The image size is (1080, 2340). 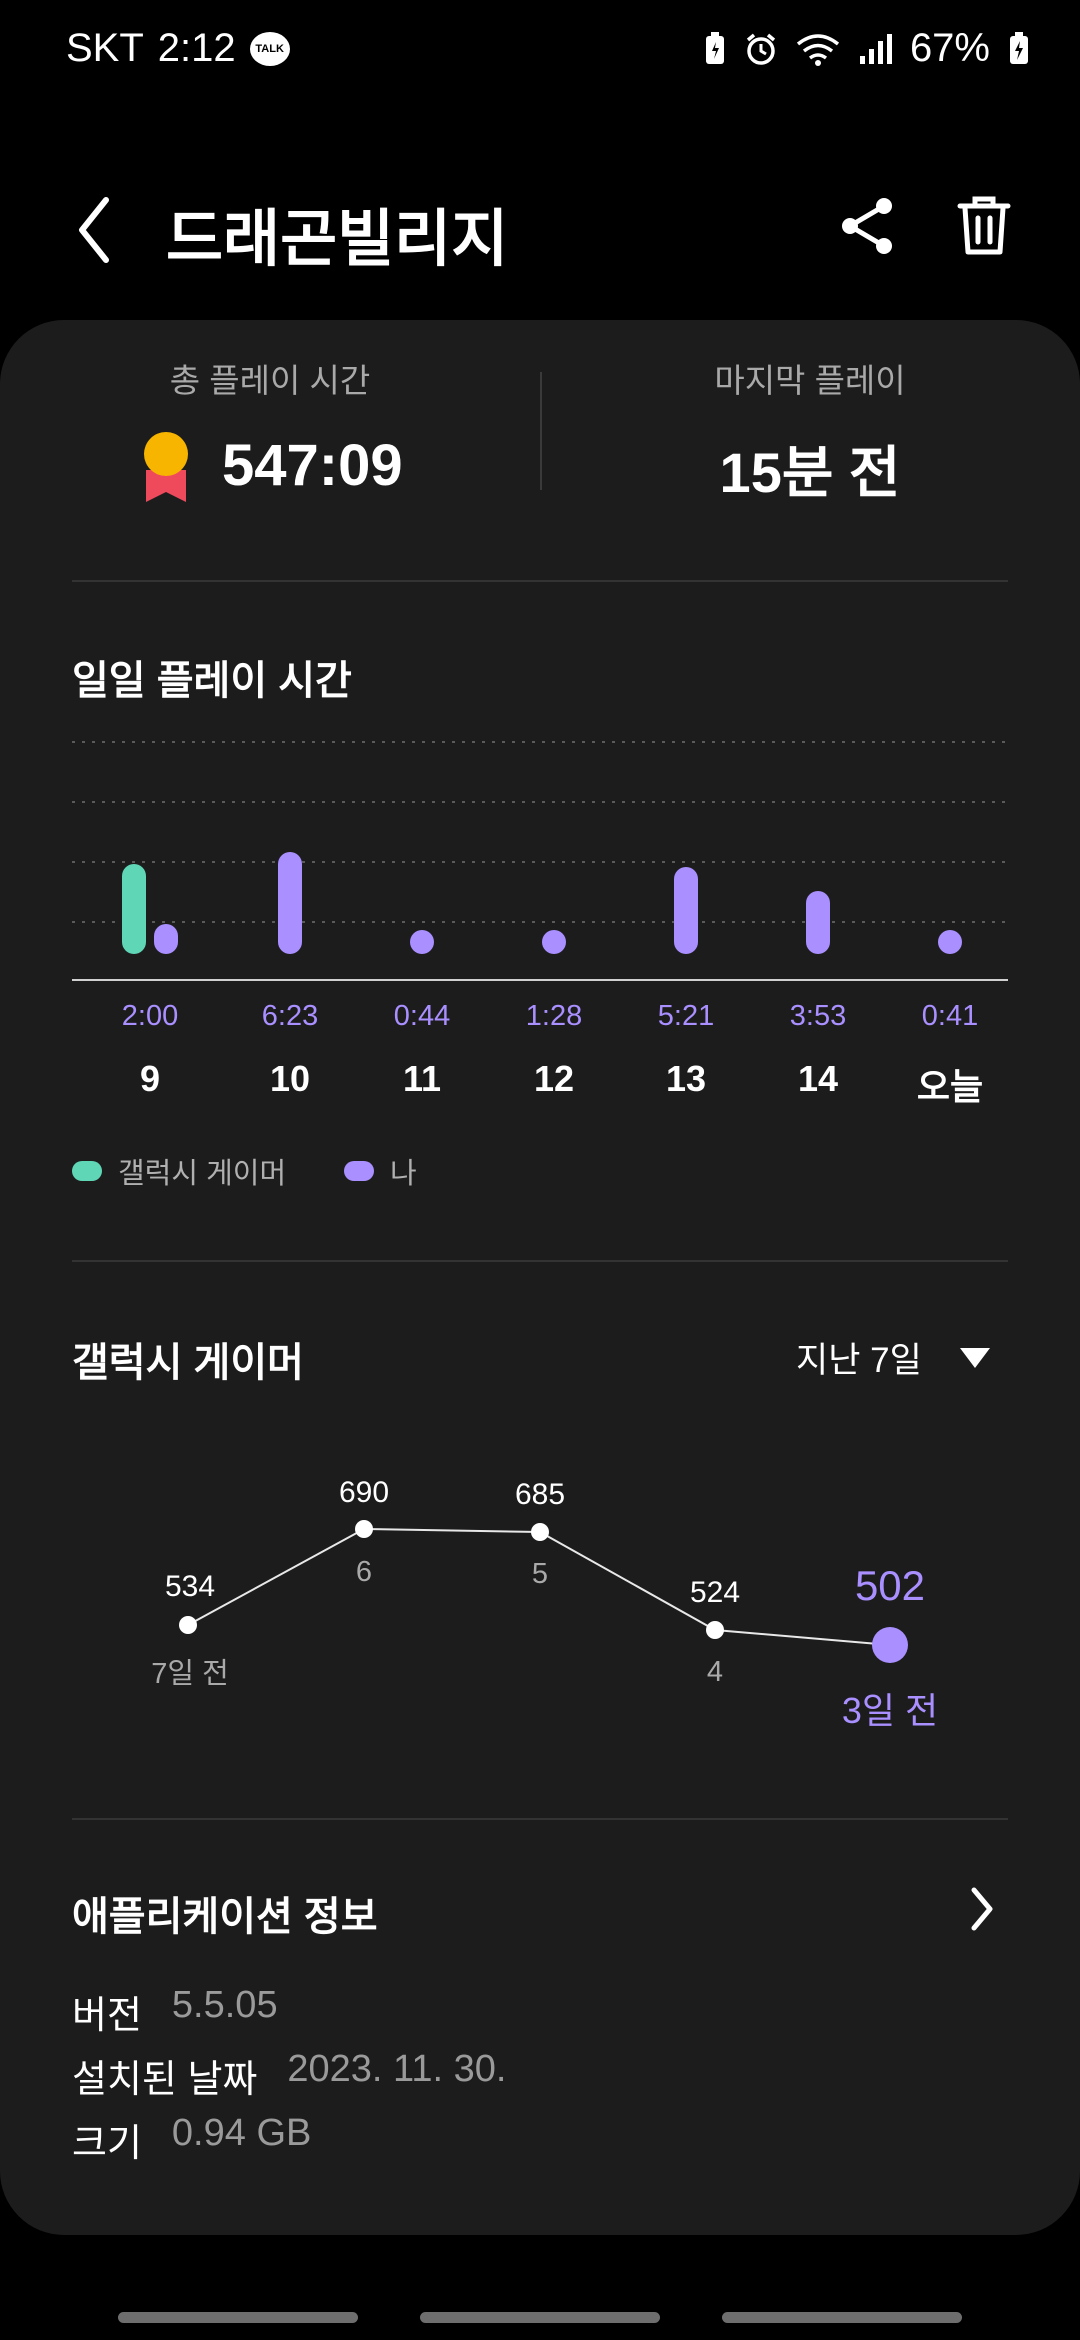 I want to click on battery-charging-icon, so click(x=1019, y=47).